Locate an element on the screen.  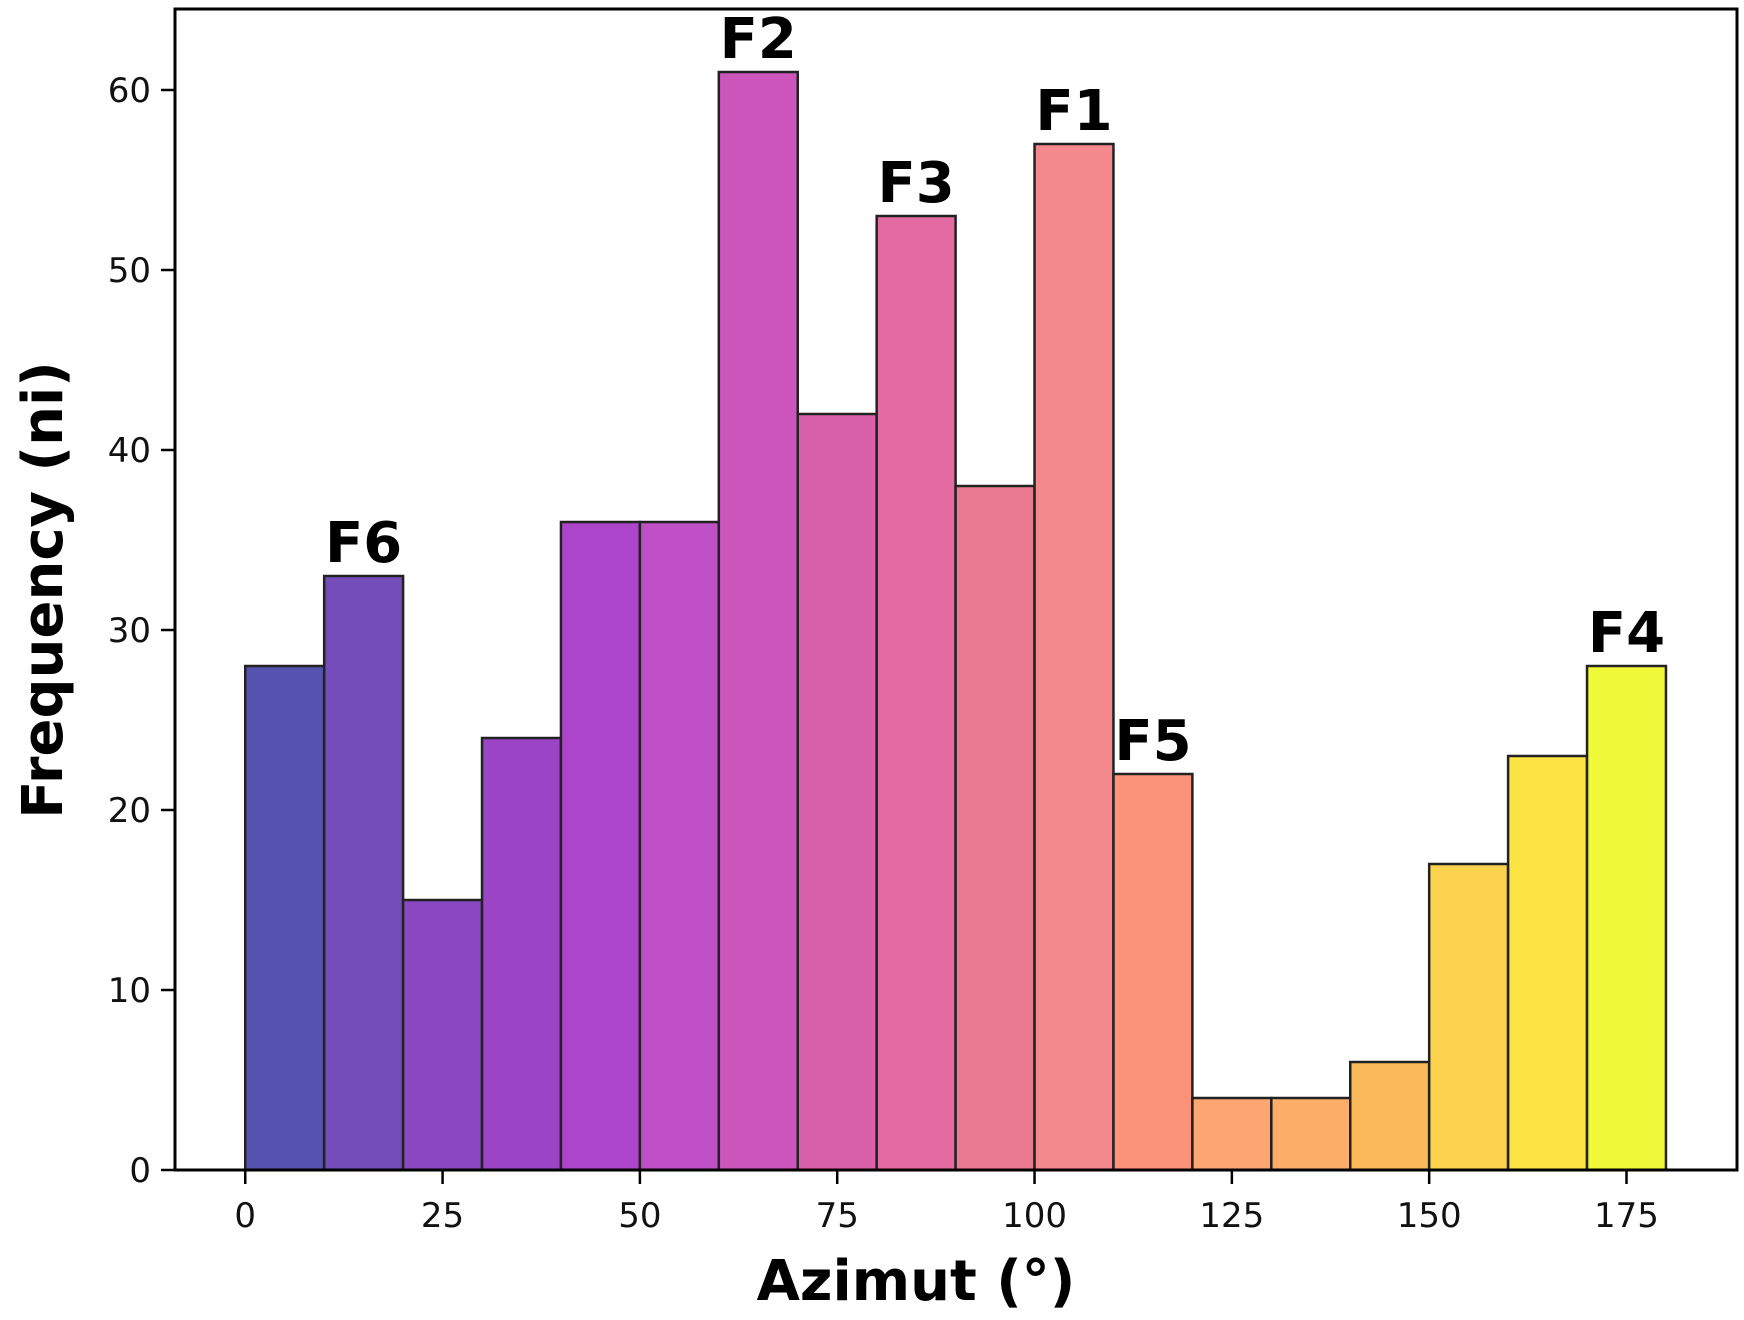
x-tick-label: 50 is located at coordinates (639, 1216).